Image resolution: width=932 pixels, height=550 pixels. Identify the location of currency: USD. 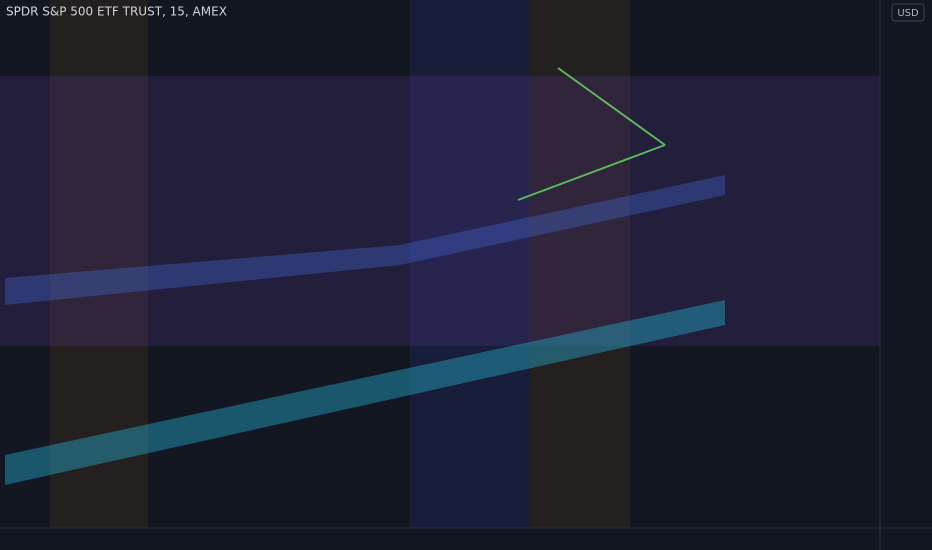
(908, 13).